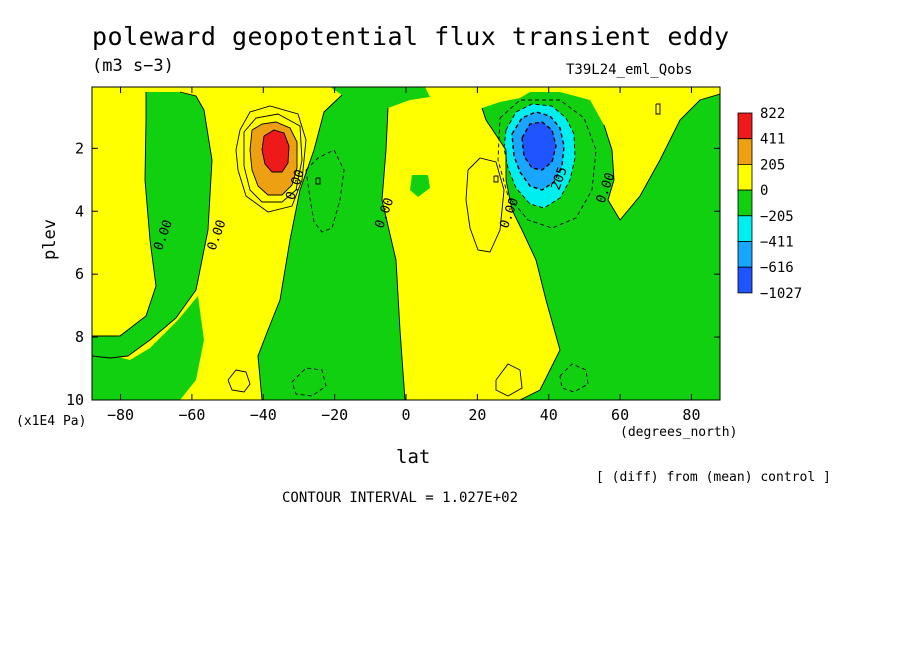  Describe the element at coordinates (777, 243) in the screenshot. I see `legend-label: −411` at that location.